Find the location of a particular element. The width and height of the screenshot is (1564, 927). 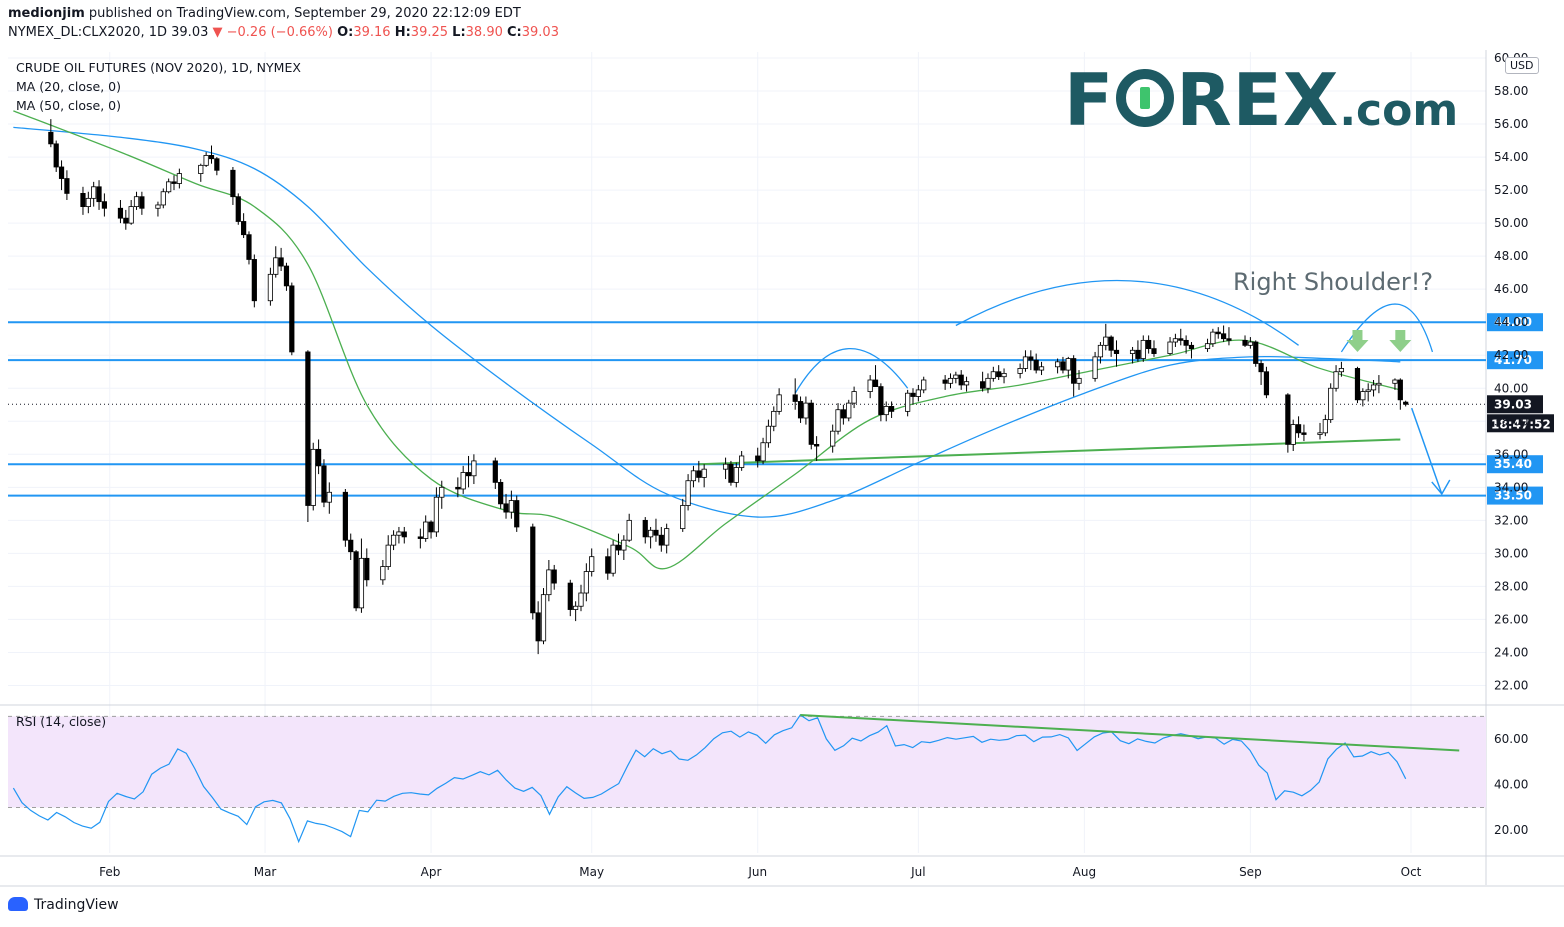

down-arrow-icon is located at coordinates (1400, 341).